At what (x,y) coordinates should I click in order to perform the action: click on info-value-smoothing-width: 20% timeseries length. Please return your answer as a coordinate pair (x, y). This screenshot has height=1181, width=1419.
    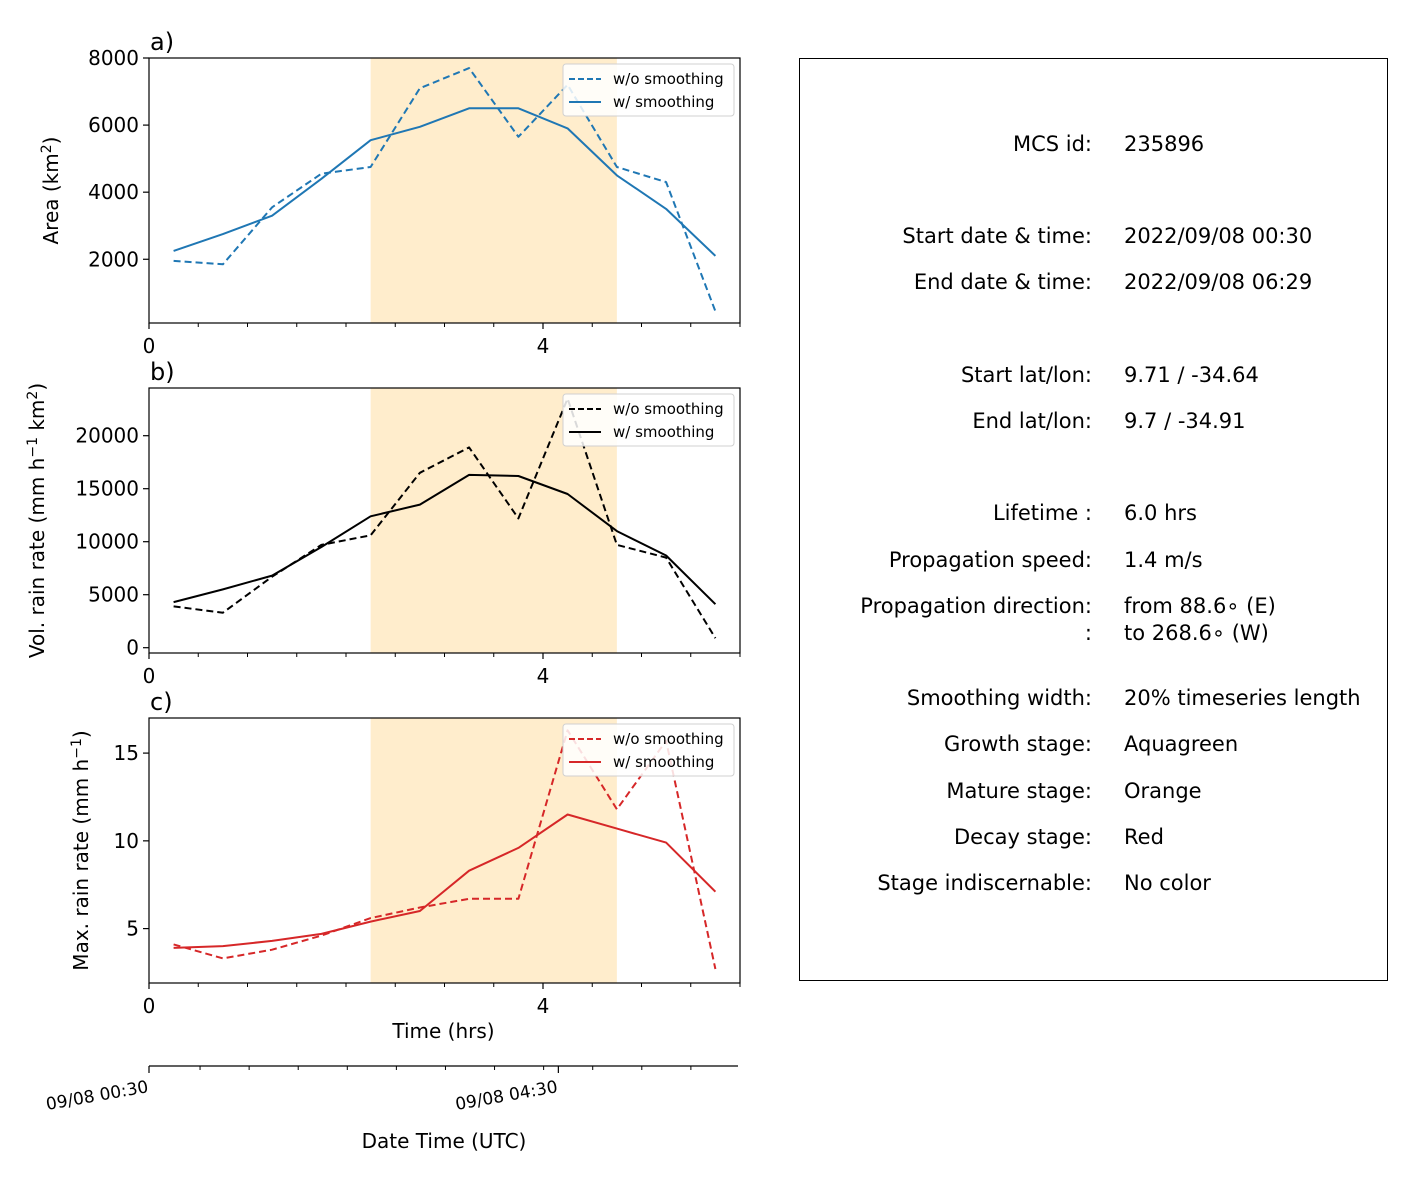
    Looking at the image, I should click on (1242, 698).